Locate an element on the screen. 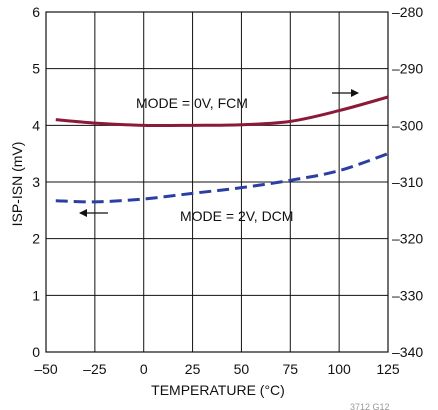 The width and height of the screenshot is (438, 410). x-tick-label: 0 is located at coordinates (144, 369).